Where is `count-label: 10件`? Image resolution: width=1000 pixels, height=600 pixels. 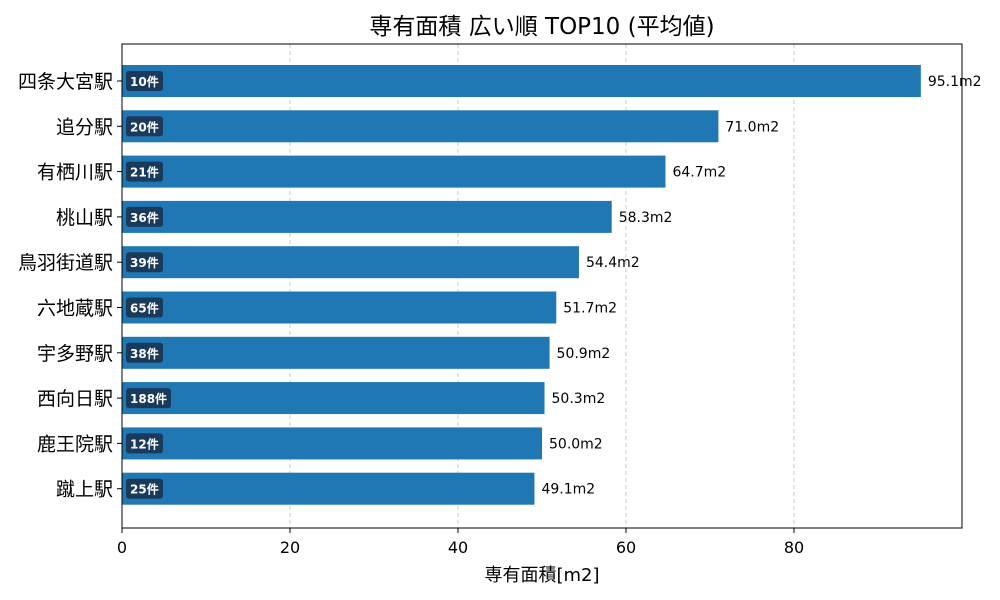
count-label: 10件 is located at coordinates (144, 81).